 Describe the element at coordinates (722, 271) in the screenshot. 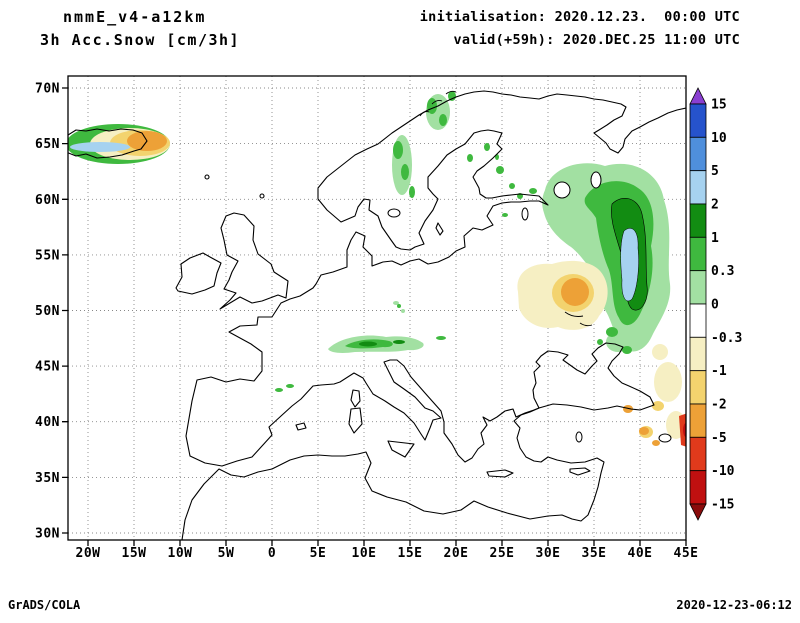

I see `colorbar-label: 0.3` at that location.